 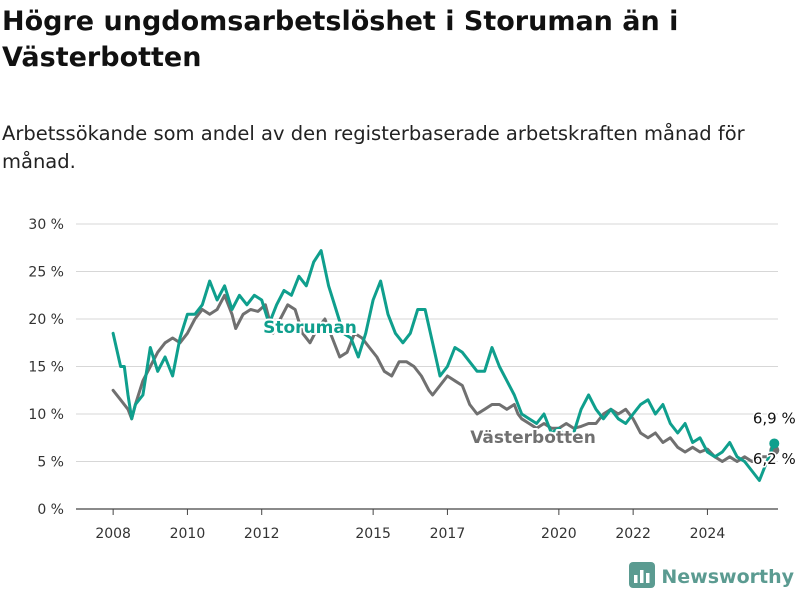 What do you see at coordinates (774, 418) in the screenshot?
I see `end-value-label-storuman: 6,9 %` at bounding box center [774, 418].